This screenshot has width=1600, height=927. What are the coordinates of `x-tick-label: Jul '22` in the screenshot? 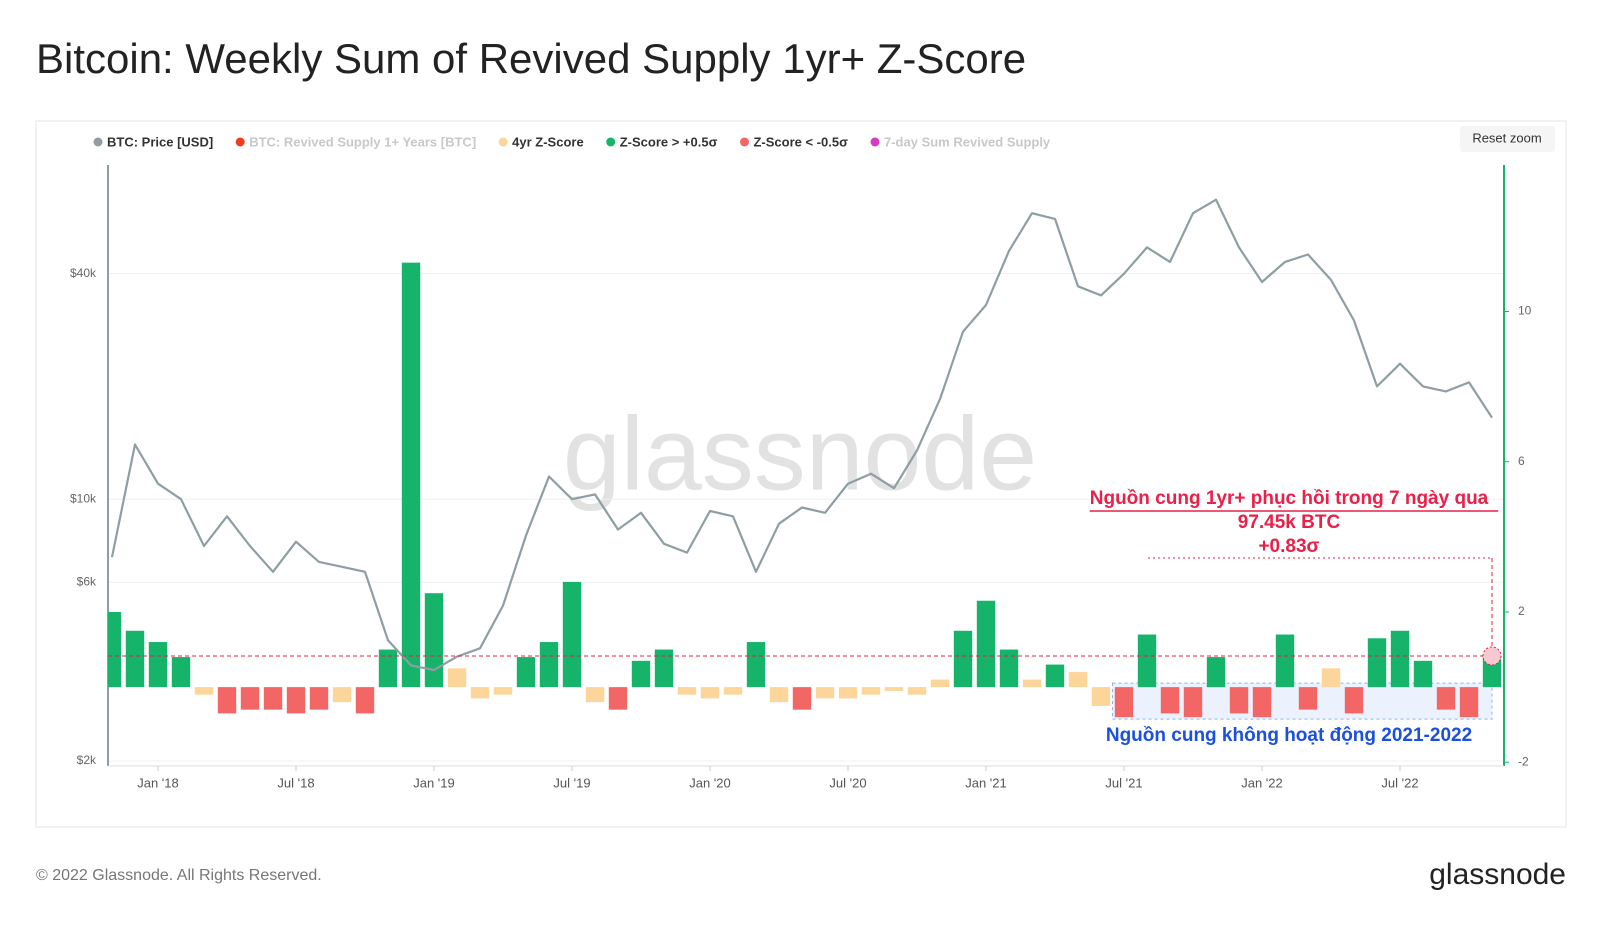 It's located at (1399, 782).